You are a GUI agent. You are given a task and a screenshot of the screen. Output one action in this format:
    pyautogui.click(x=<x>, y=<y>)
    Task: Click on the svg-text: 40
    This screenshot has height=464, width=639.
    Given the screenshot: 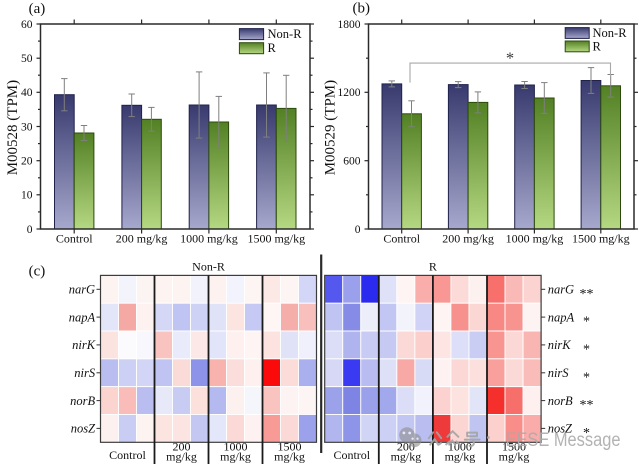 What is the action you would take?
    pyautogui.click(x=27, y=93)
    